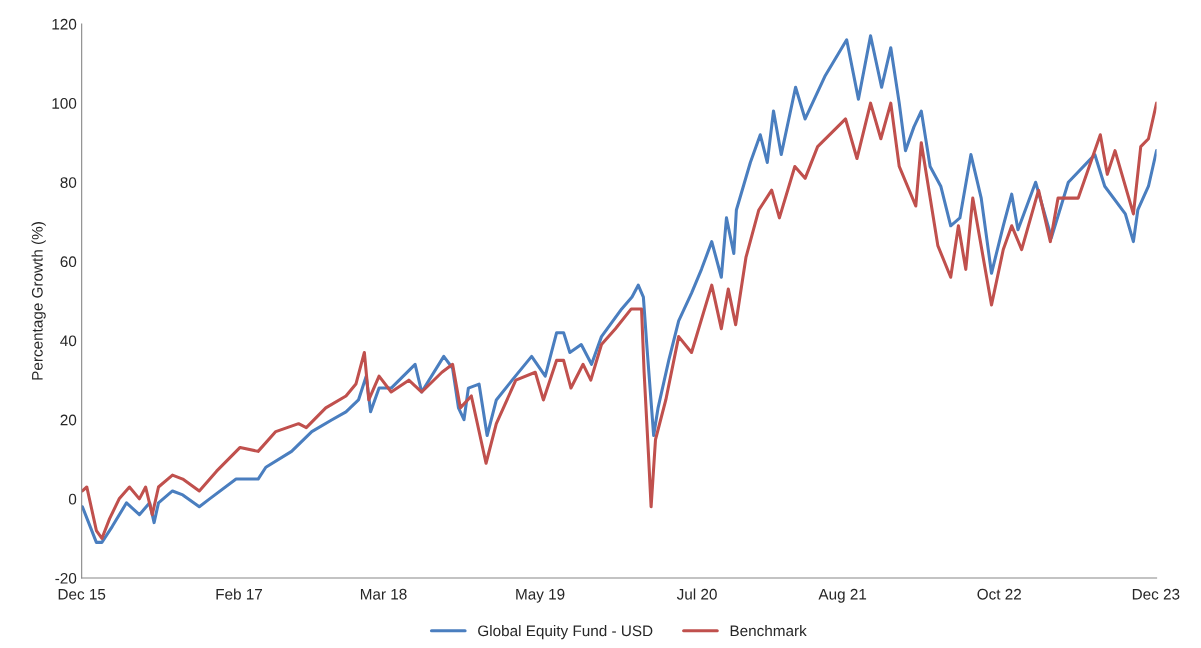 The width and height of the screenshot is (1201, 648). Describe the element at coordinates (68, 182) in the screenshot. I see `y-tick-label: 80` at that location.